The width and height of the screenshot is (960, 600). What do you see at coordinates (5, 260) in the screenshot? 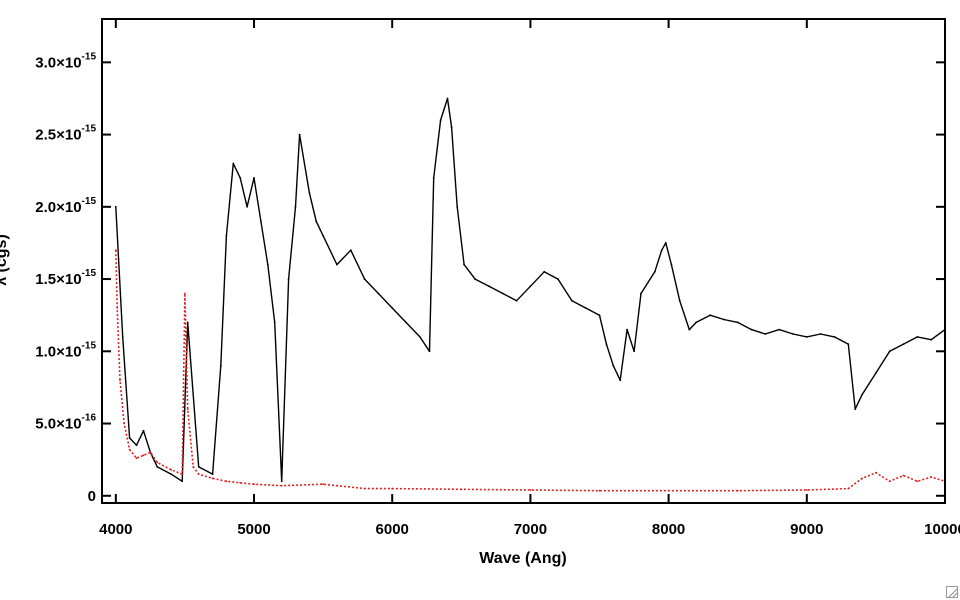
I see `y-axis-title-fragment: λ (cgs)` at bounding box center [5, 260].